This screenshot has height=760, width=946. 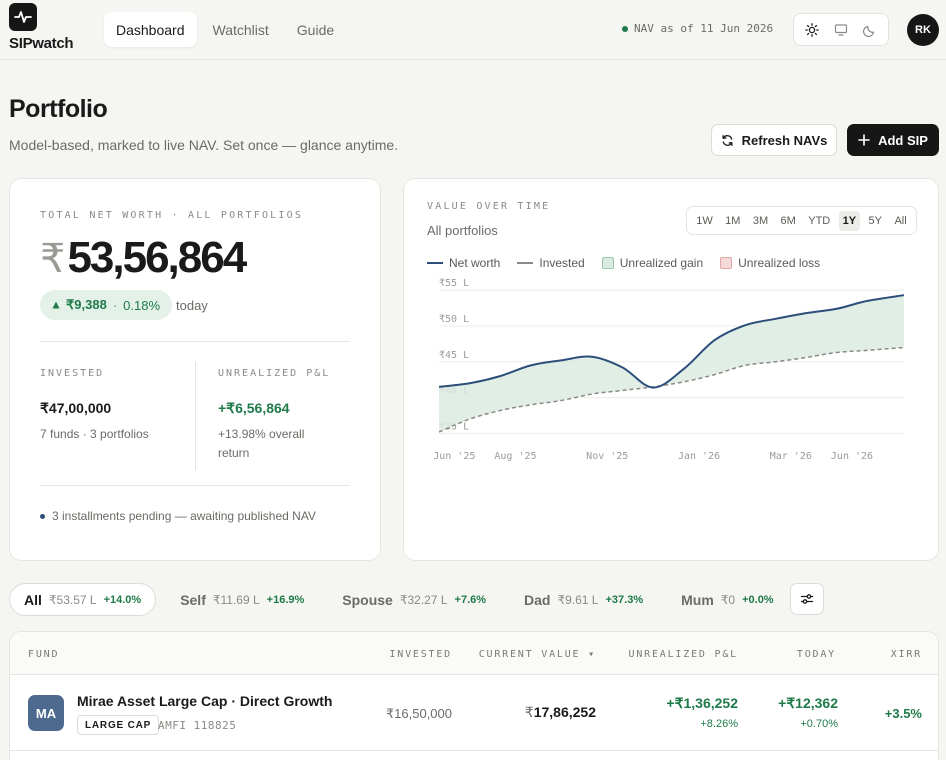 What do you see at coordinates (849, 220) in the screenshot?
I see `range-1y: 1Y` at bounding box center [849, 220].